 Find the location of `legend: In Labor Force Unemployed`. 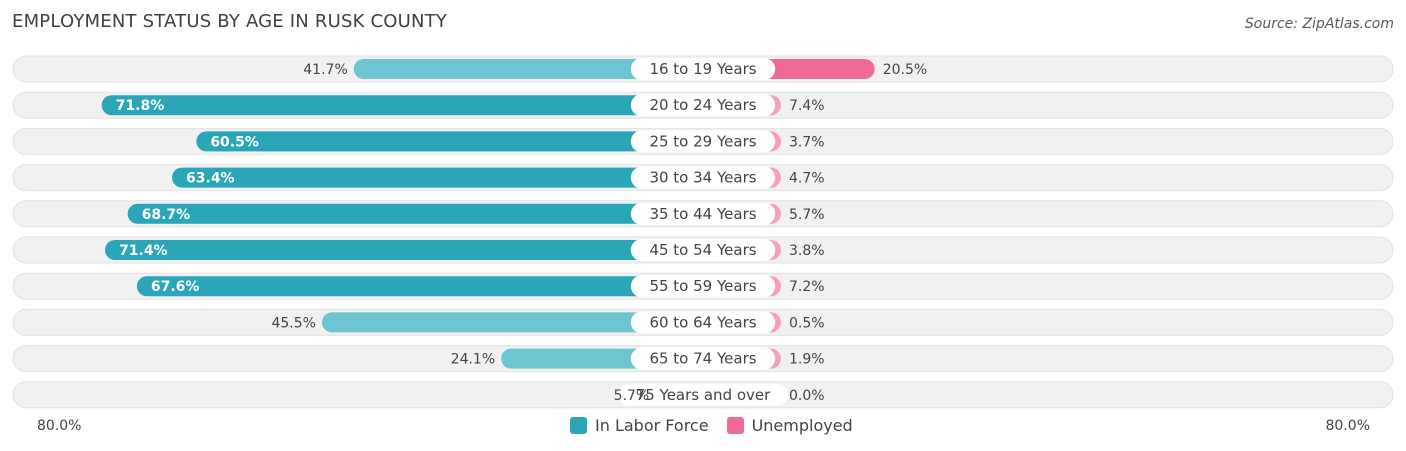

legend: In Labor Force Unemployed is located at coordinates (720, 425).